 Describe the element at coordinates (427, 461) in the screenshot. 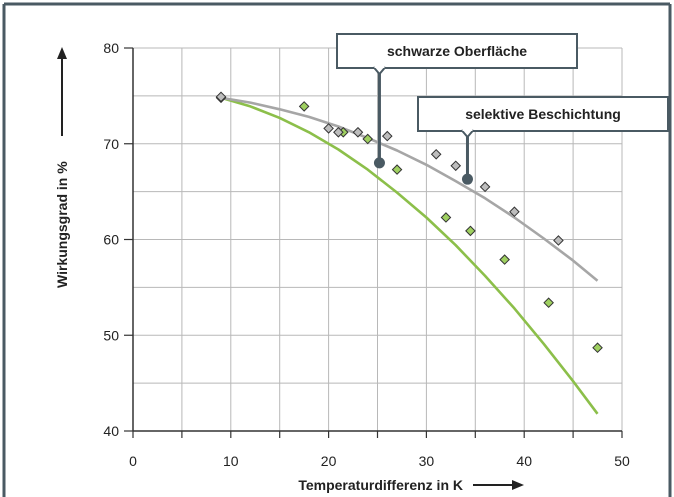

I see `x-tick-label: 30` at that location.